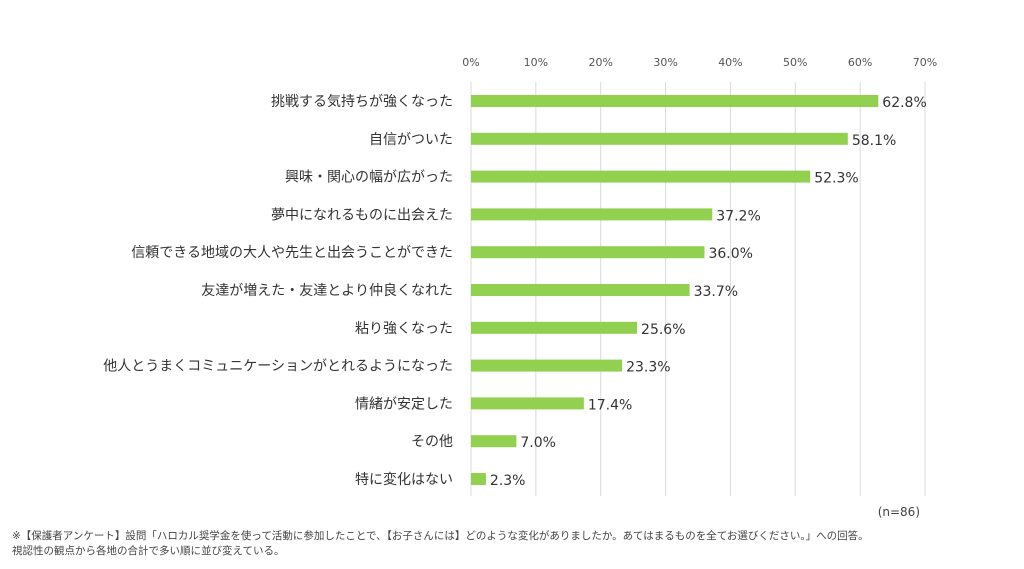  I want to click on footnote-line-2: 視認性の観点から各地の合計で多い順に並び変えている。, so click(148, 551).